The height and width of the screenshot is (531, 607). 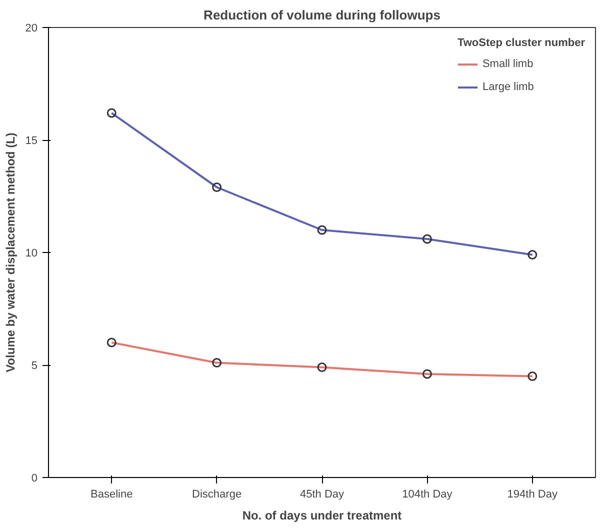 I want to click on y-tick-label: 20, so click(x=31, y=28).